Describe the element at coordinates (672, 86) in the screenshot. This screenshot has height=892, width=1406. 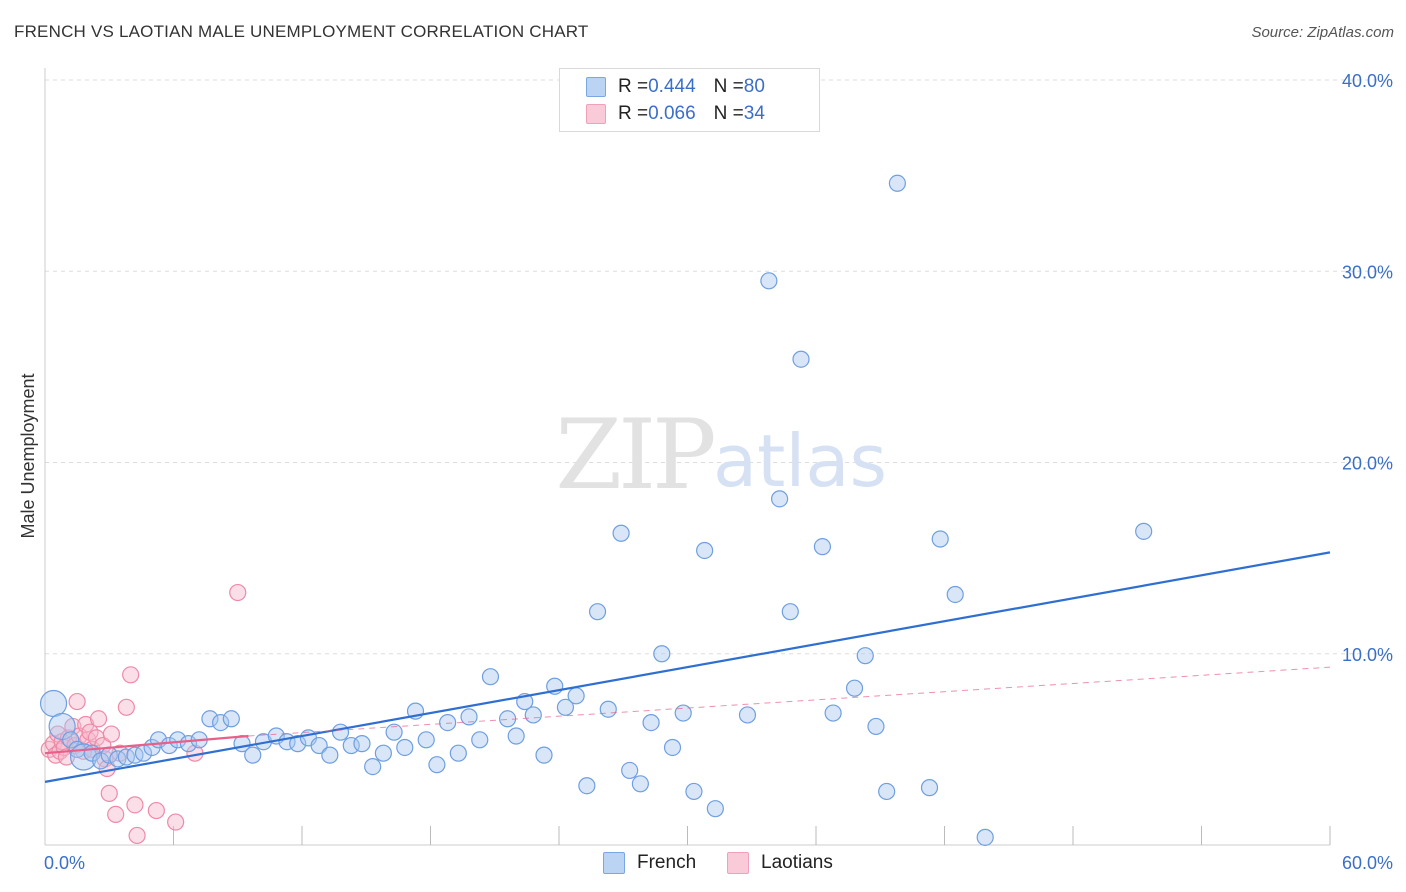
I see `french-r-value: 0.444` at that location.